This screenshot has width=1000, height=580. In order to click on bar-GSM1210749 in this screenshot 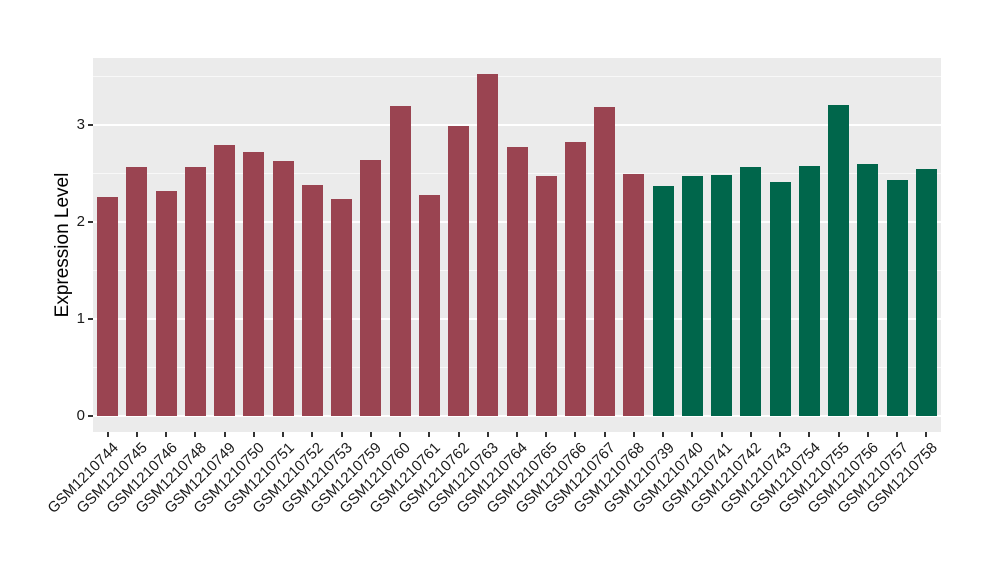, I will do `click(225, 280)`.